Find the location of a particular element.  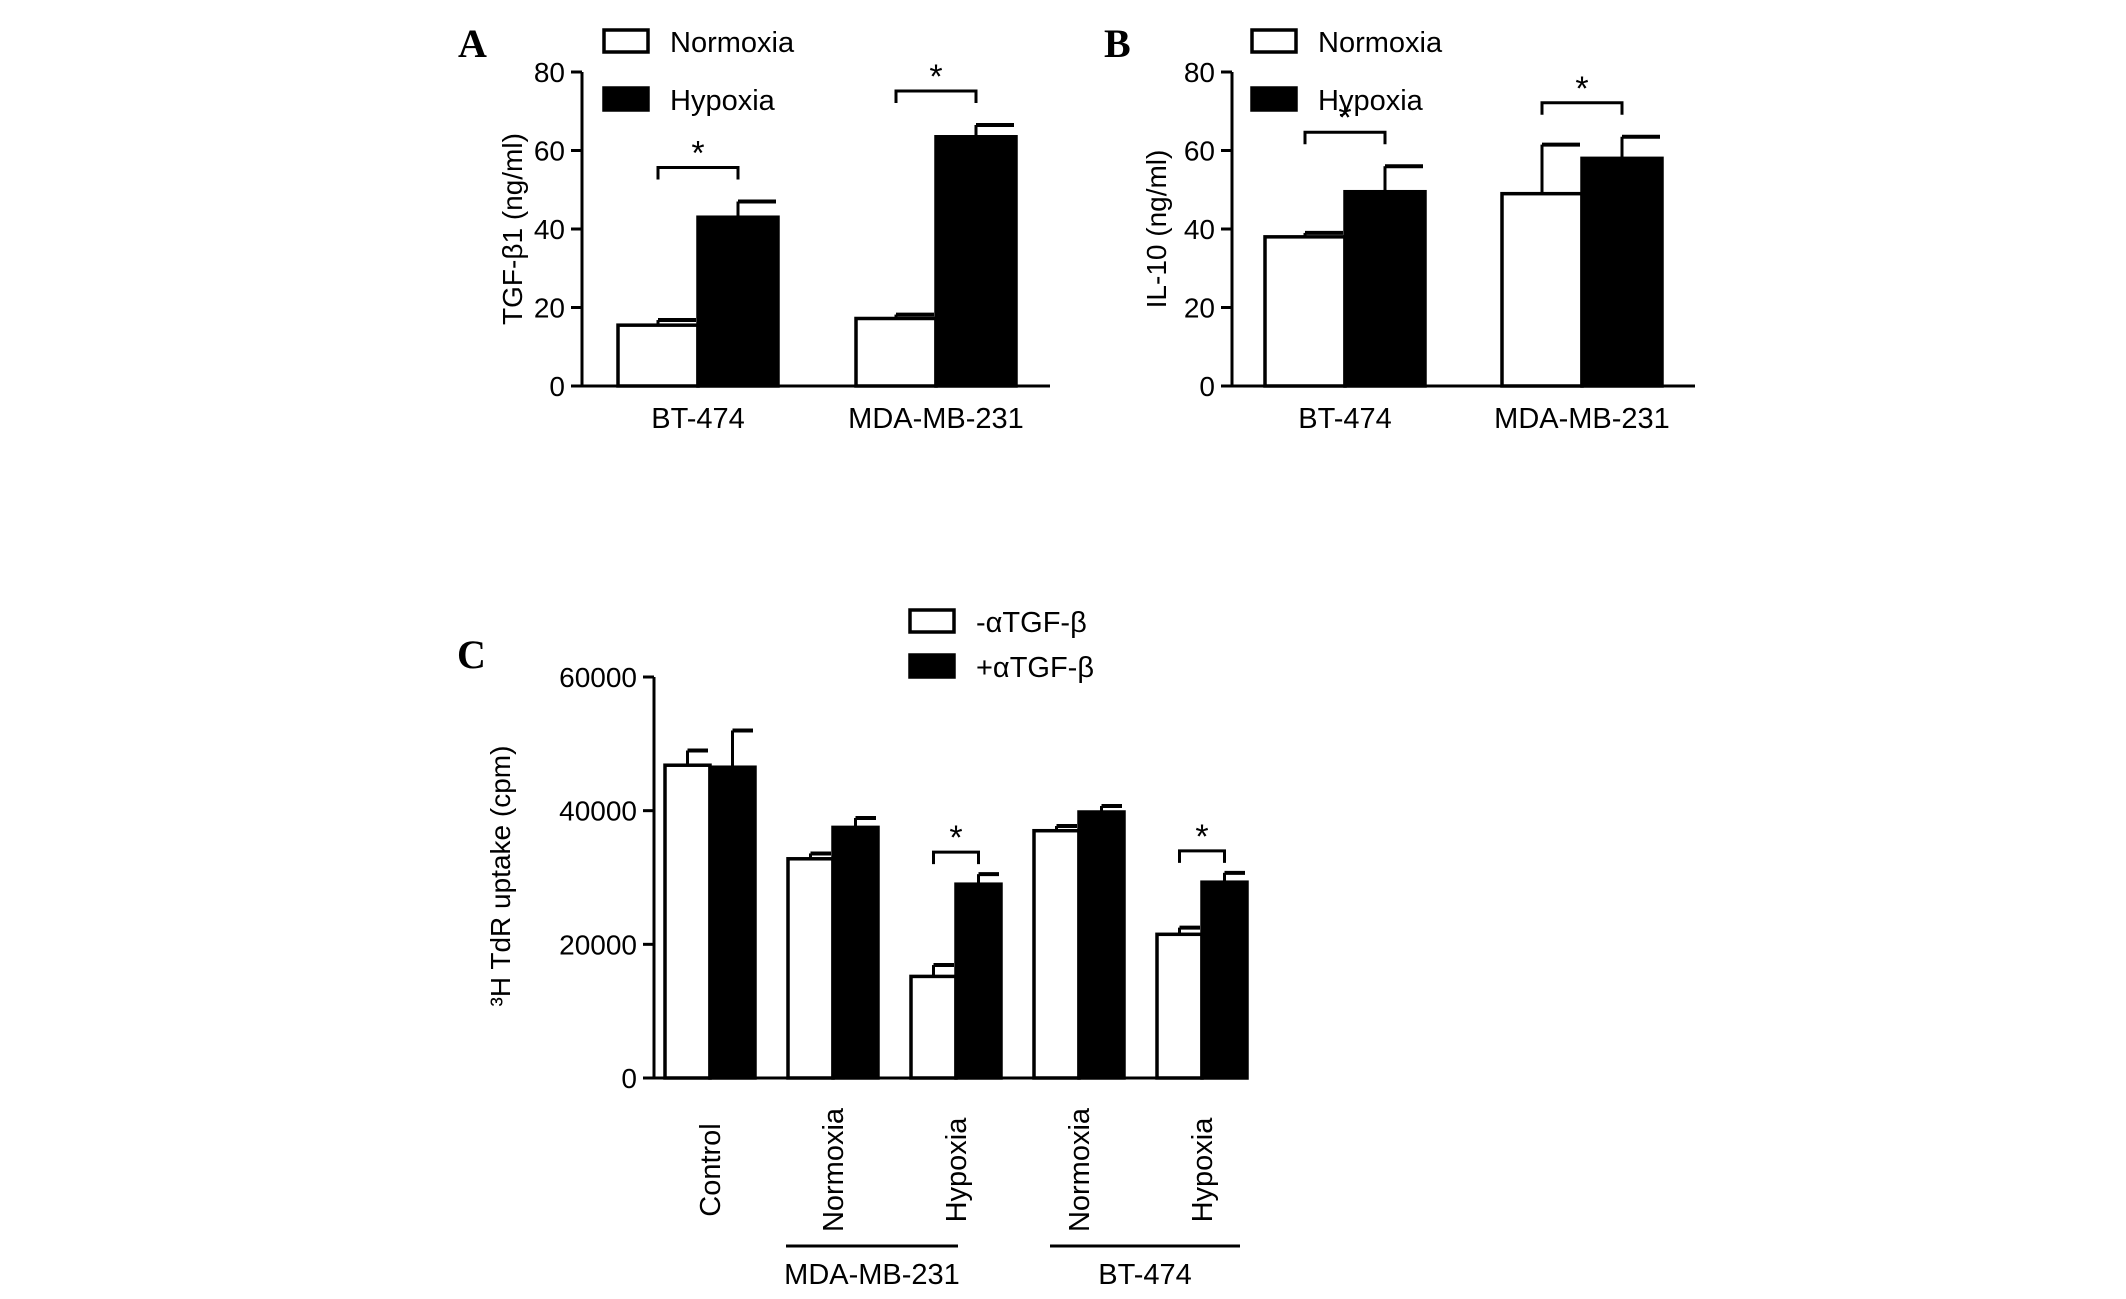

y-axis-title: IL-10 (ng/ml) is located at coordinates (1156, 229).